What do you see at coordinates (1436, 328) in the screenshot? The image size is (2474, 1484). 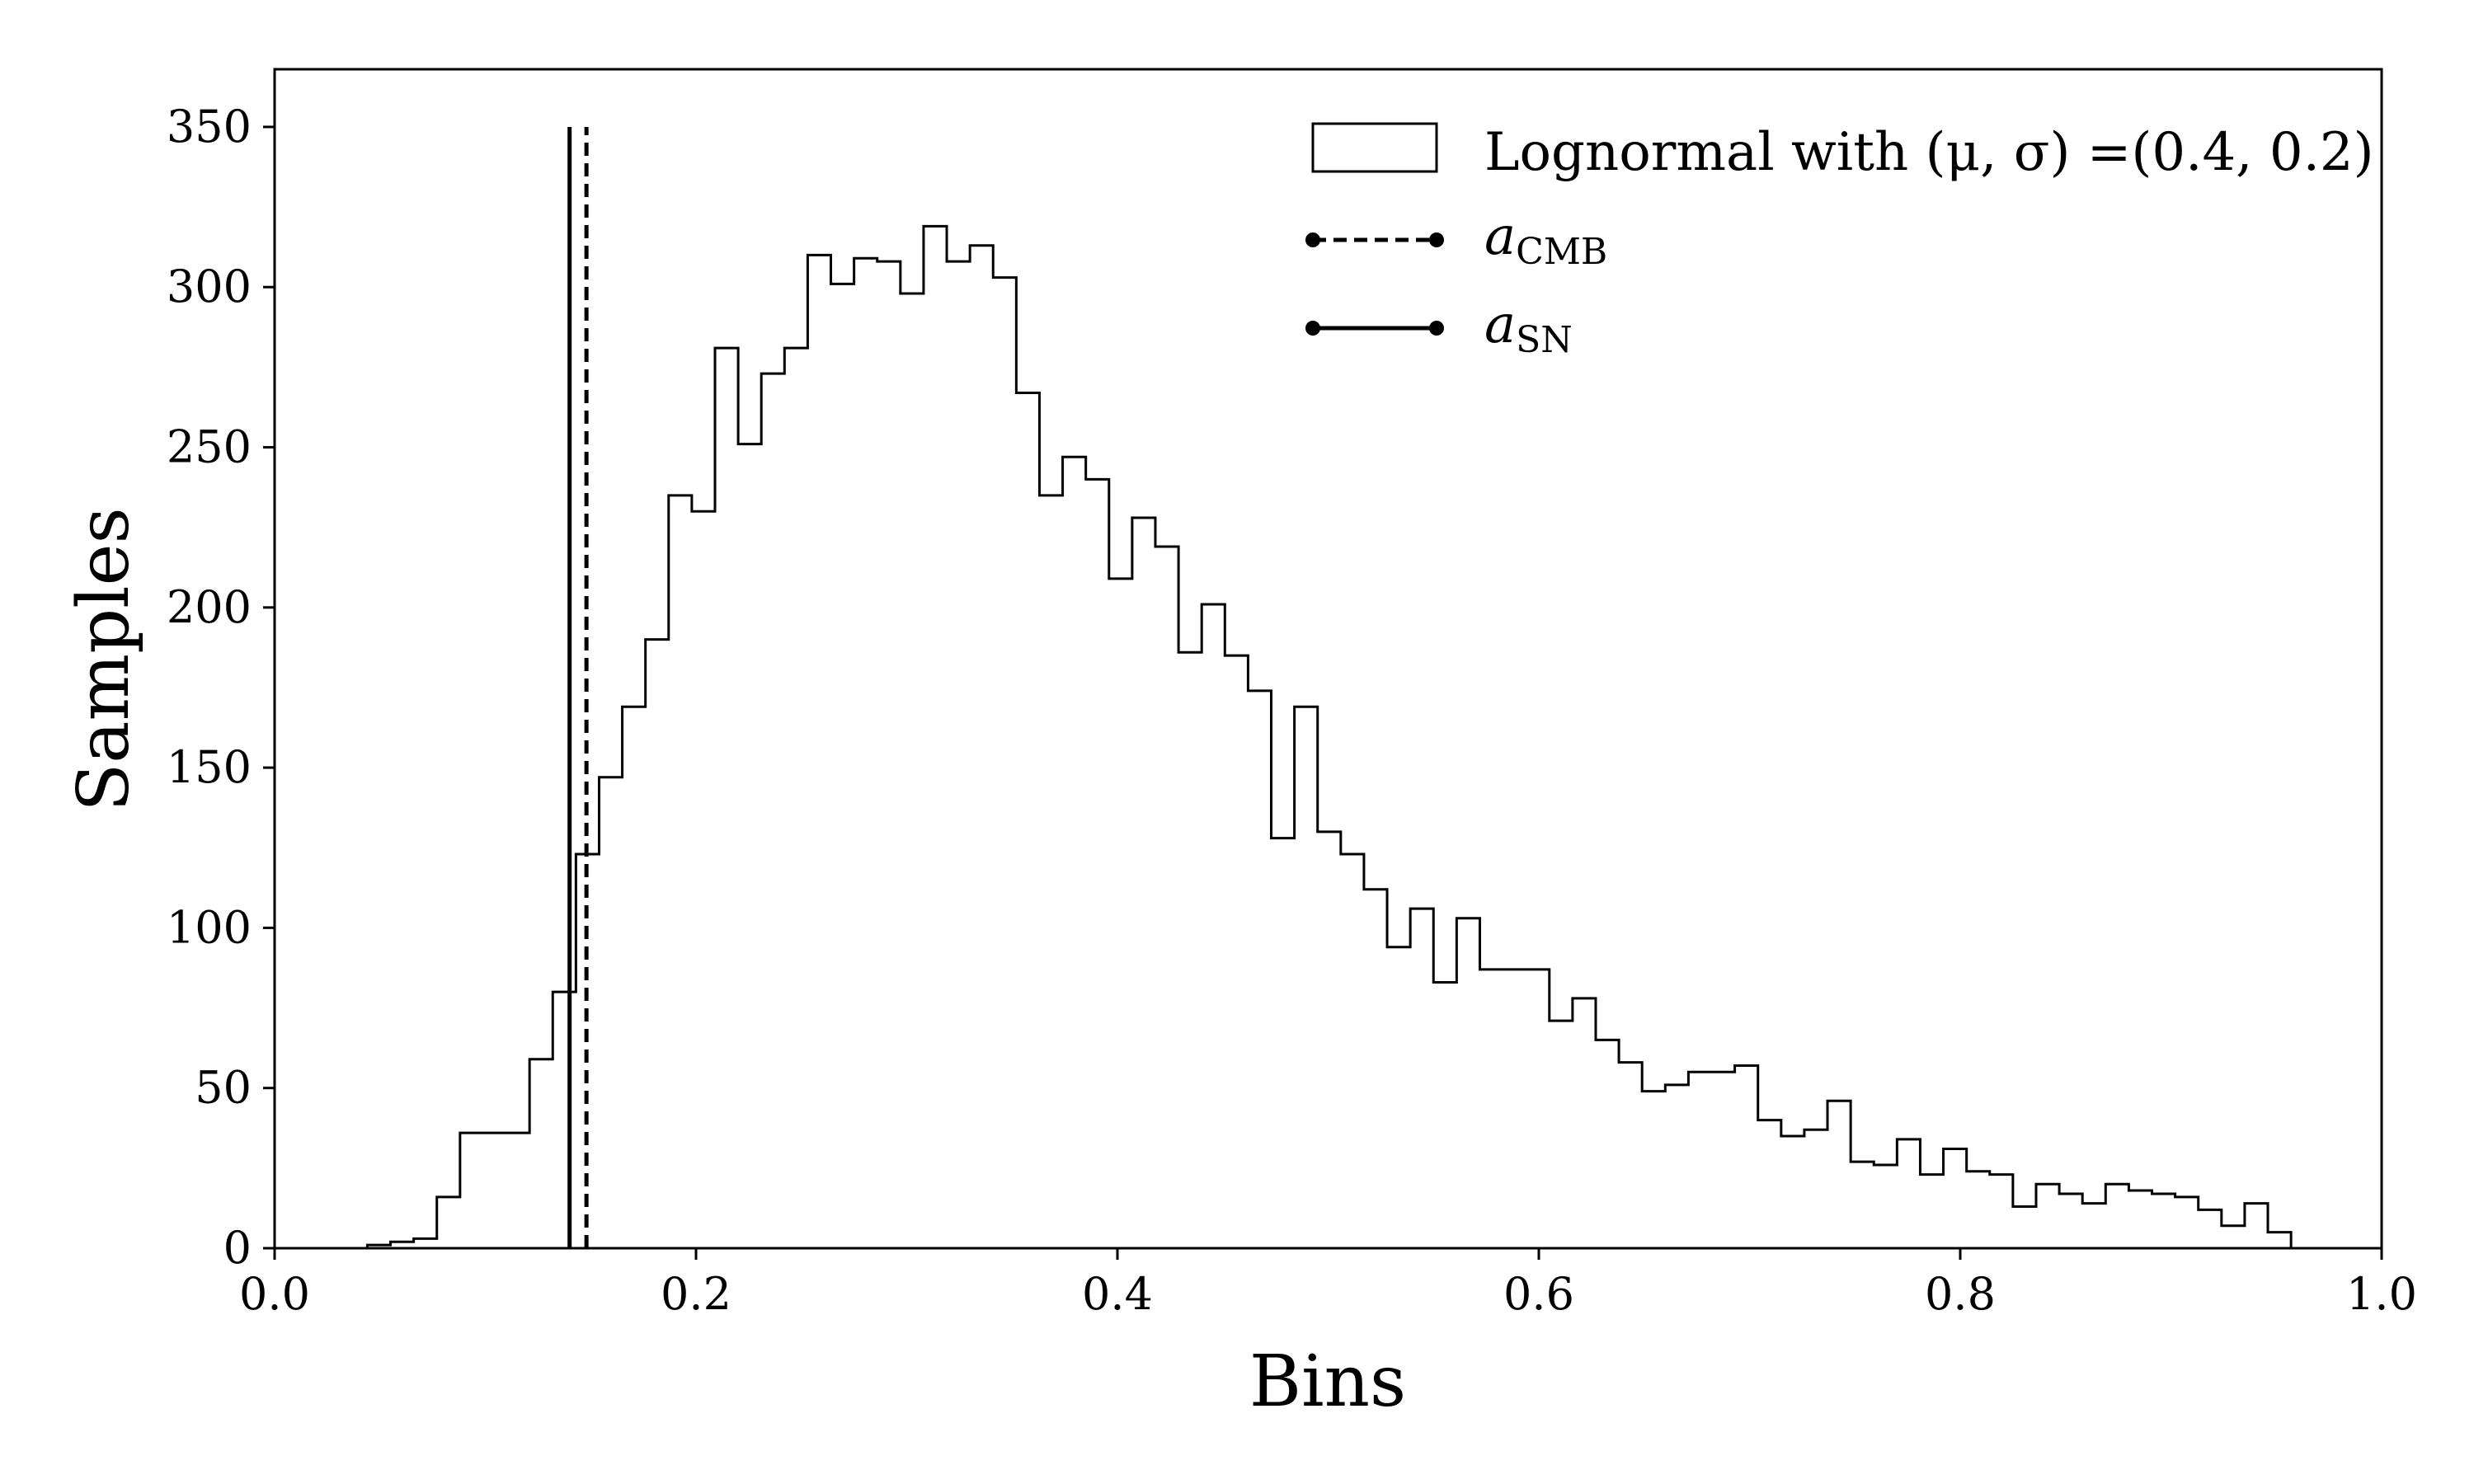 I see `legend-sn-marker-right` at bounding box center [1436, 328].